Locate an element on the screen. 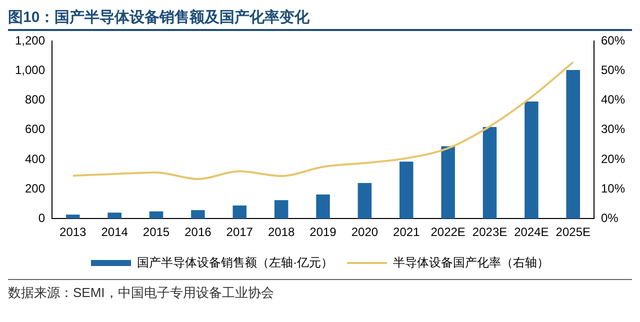 The height and width of the screenshot is (322, 640). y-tick-label: 600 is located at coordinates (35, 129).